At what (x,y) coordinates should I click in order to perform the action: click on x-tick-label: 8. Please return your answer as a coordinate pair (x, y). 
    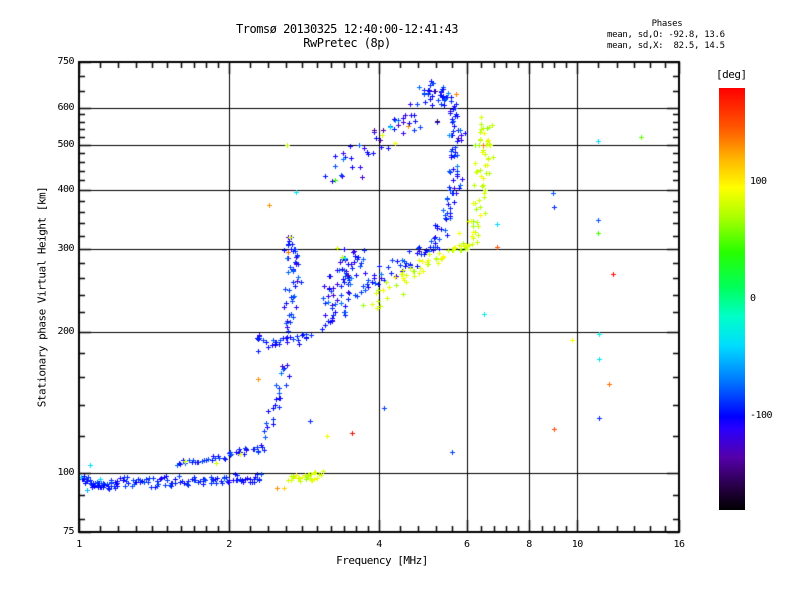
    Looking at the image, I should click on (529, 544).